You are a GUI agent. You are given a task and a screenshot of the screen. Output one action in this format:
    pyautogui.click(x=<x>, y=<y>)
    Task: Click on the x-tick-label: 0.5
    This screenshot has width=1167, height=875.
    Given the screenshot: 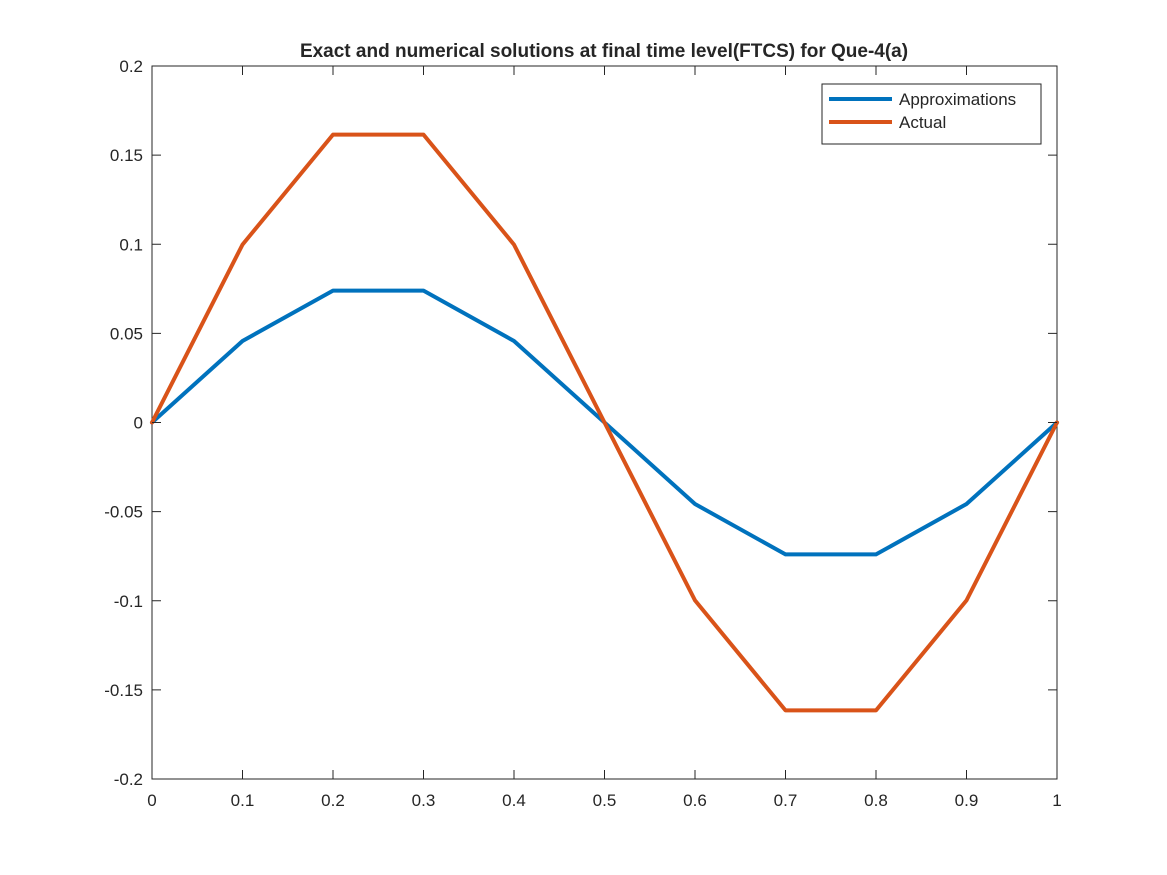 What is the action you would take?
    pyautogui.click(x=605, y=800)
    